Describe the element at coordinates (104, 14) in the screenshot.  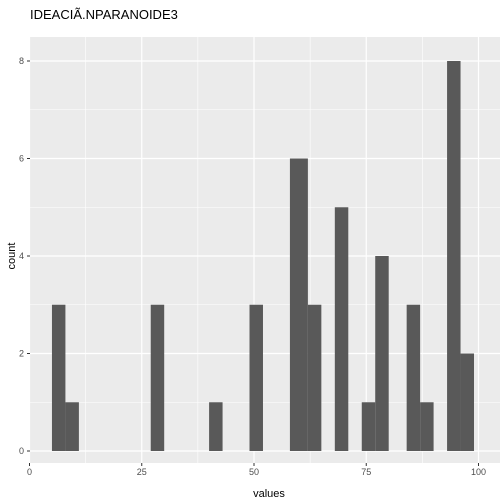
I see `chart-title: IDEACIÃ.NPARANOIDE3` at that location.